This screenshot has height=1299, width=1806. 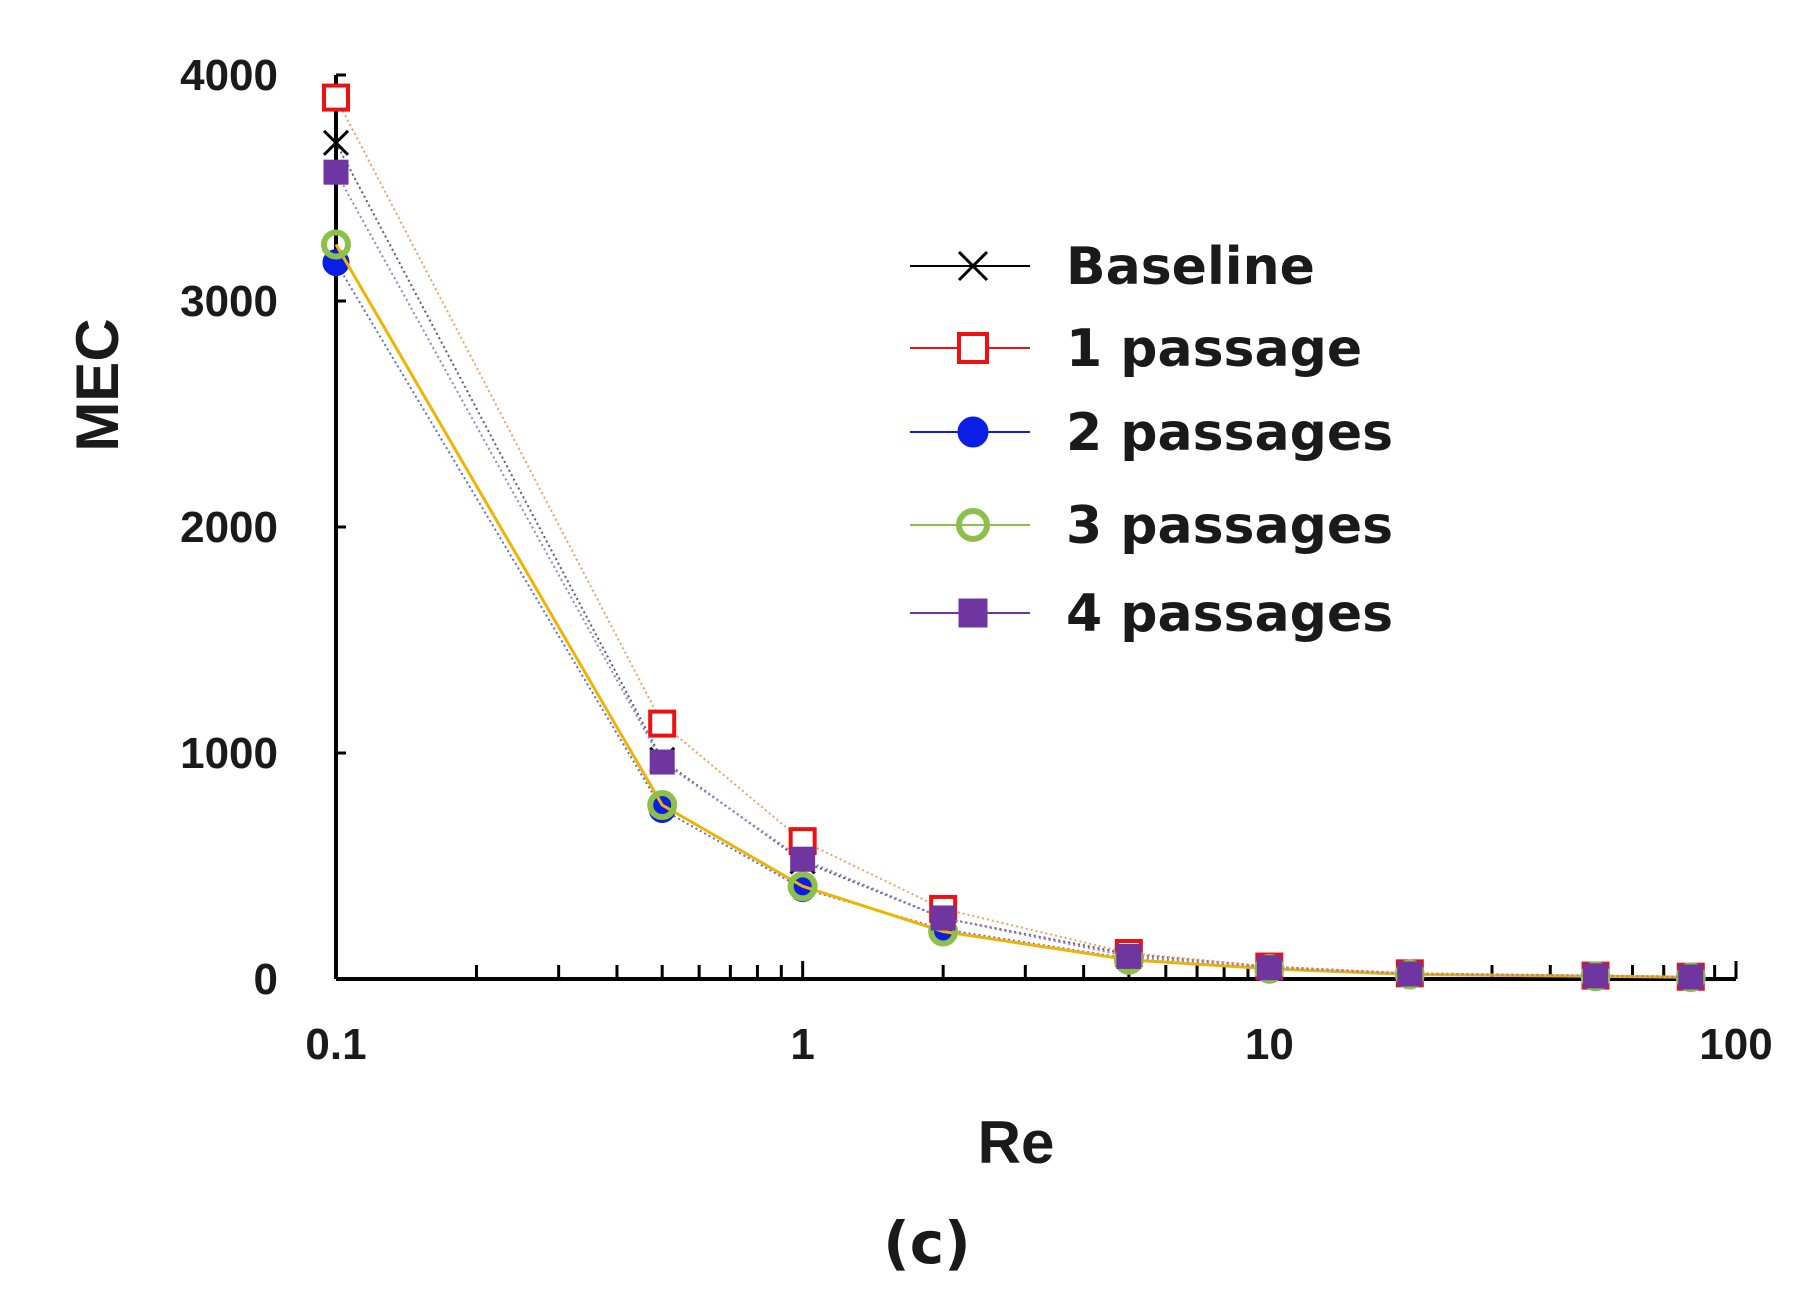 What do you see at coordinates (266, 979) in the screenshot?
I see `y-tick-label: 0` at bounding box center [266, 979].